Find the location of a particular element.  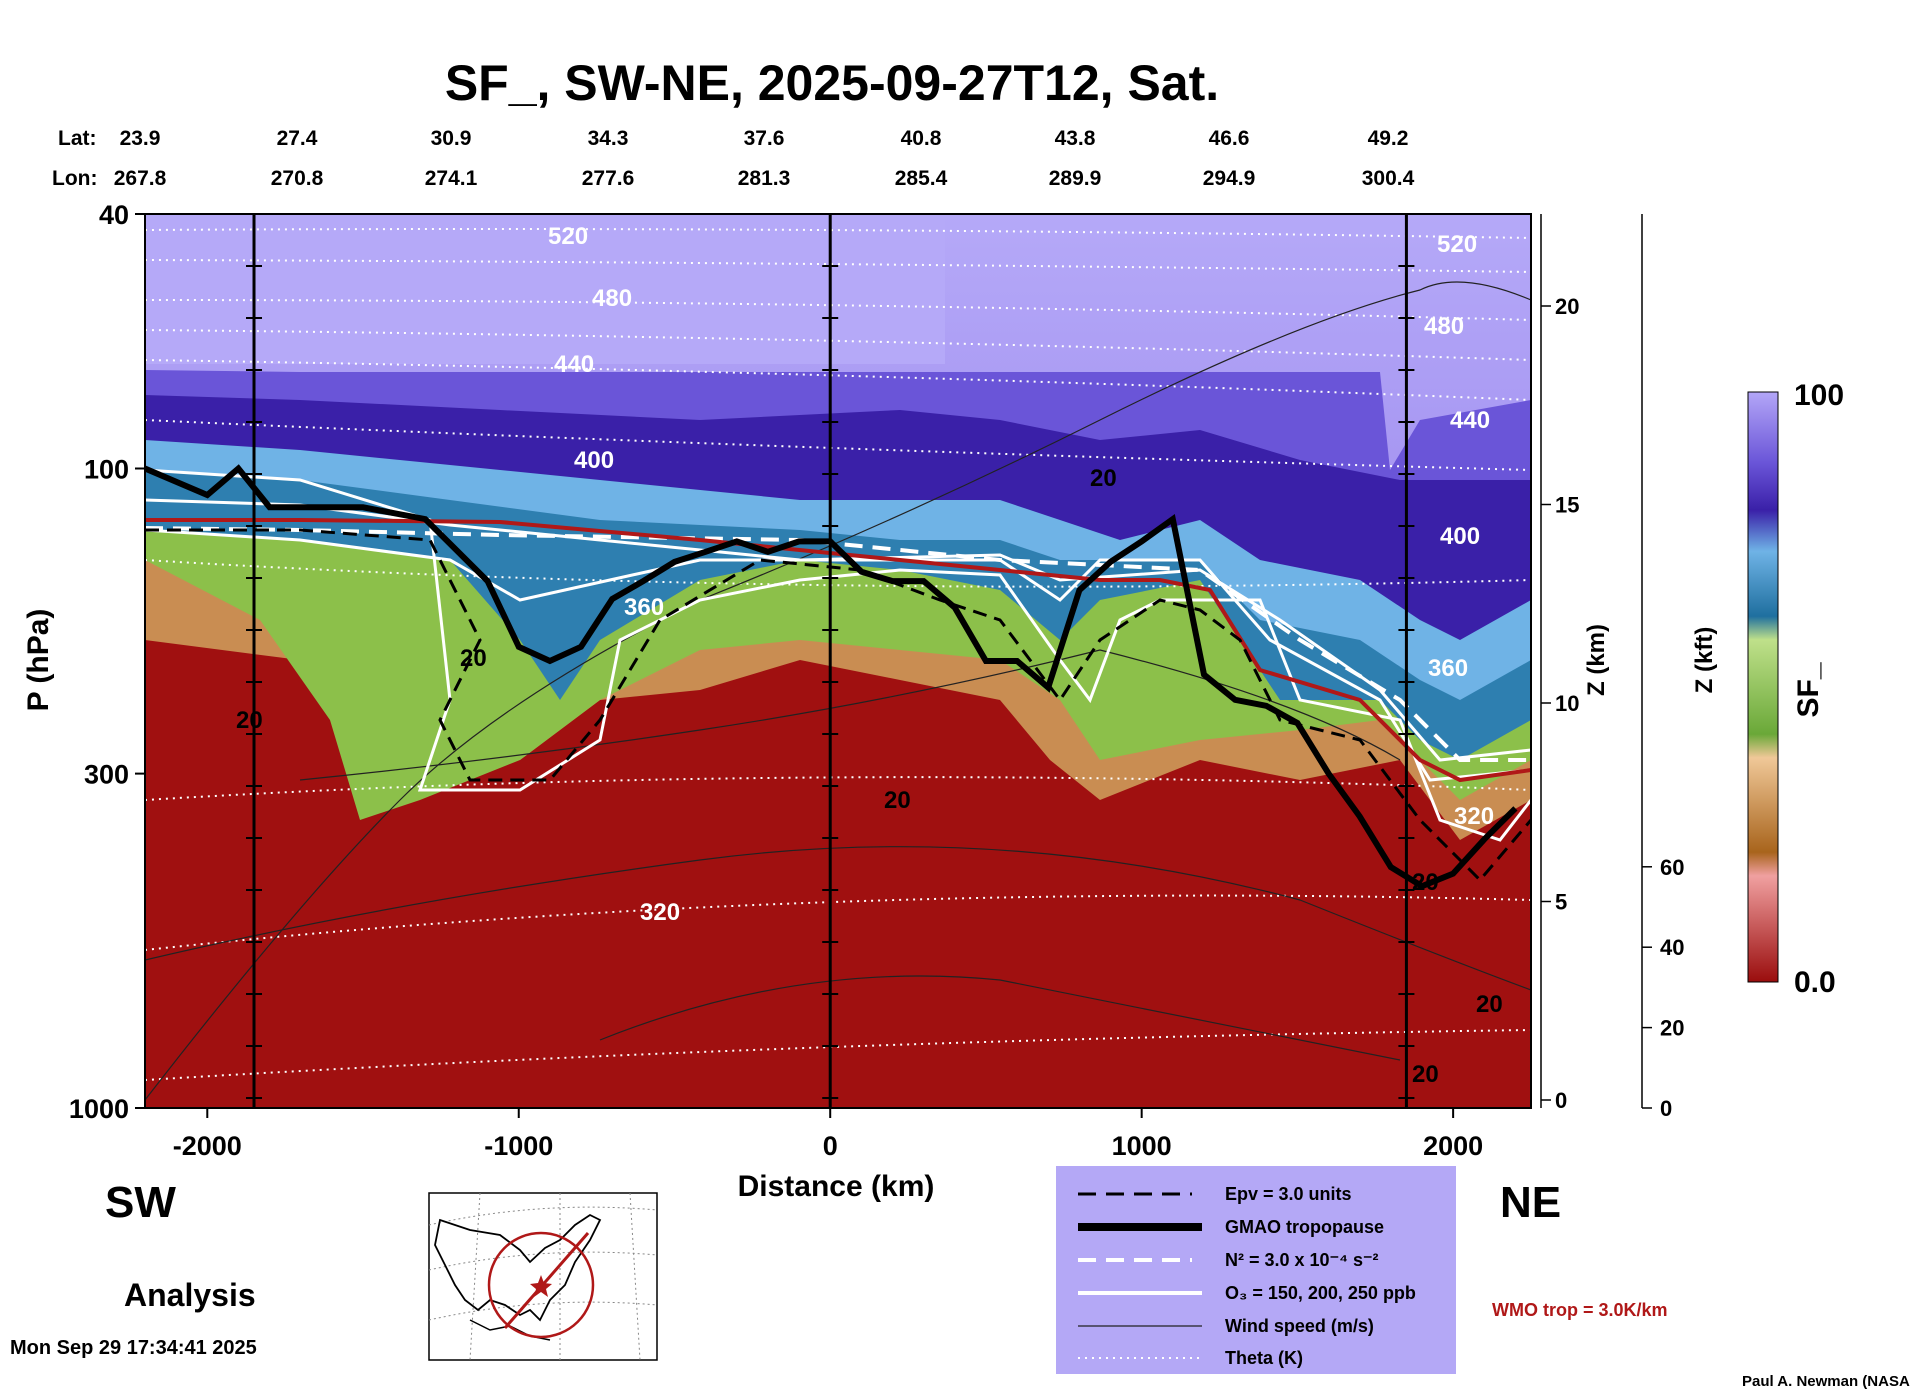

sw-label: SW is located at coordinates (140, 1202).